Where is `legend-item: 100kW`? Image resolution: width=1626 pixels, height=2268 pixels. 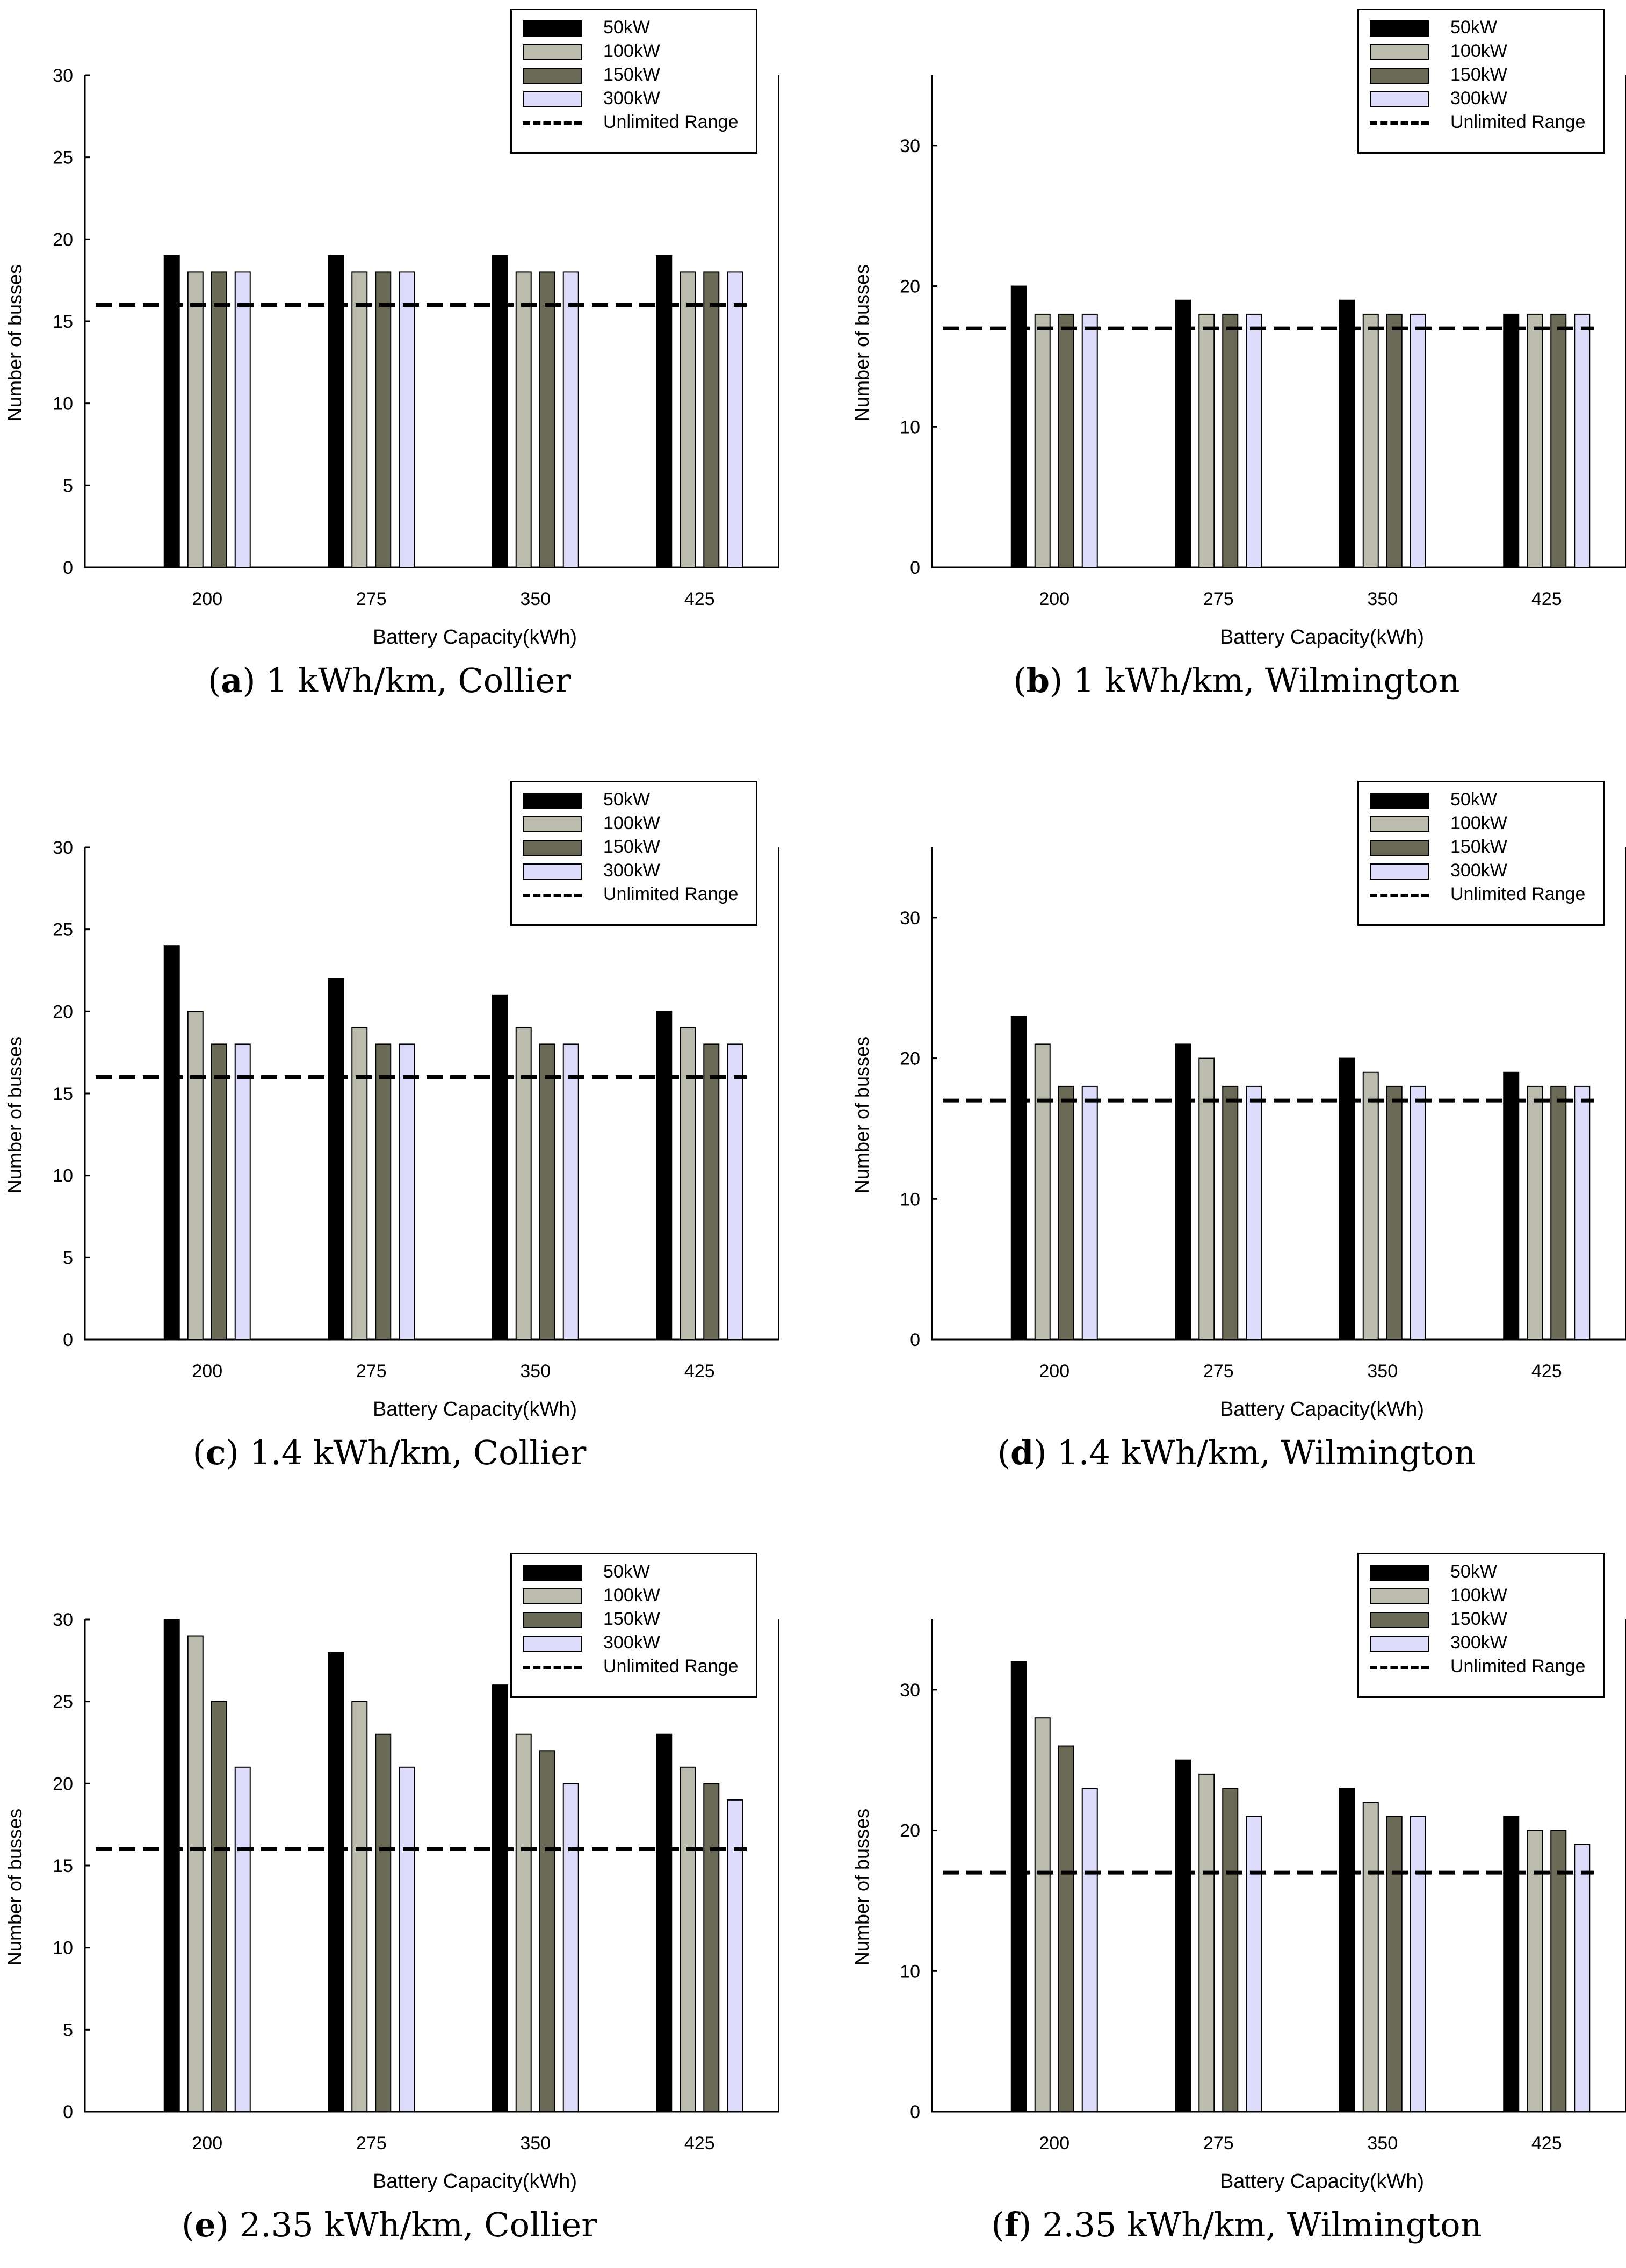
legend-item: 100kW is located at coordinates (634, 1597).